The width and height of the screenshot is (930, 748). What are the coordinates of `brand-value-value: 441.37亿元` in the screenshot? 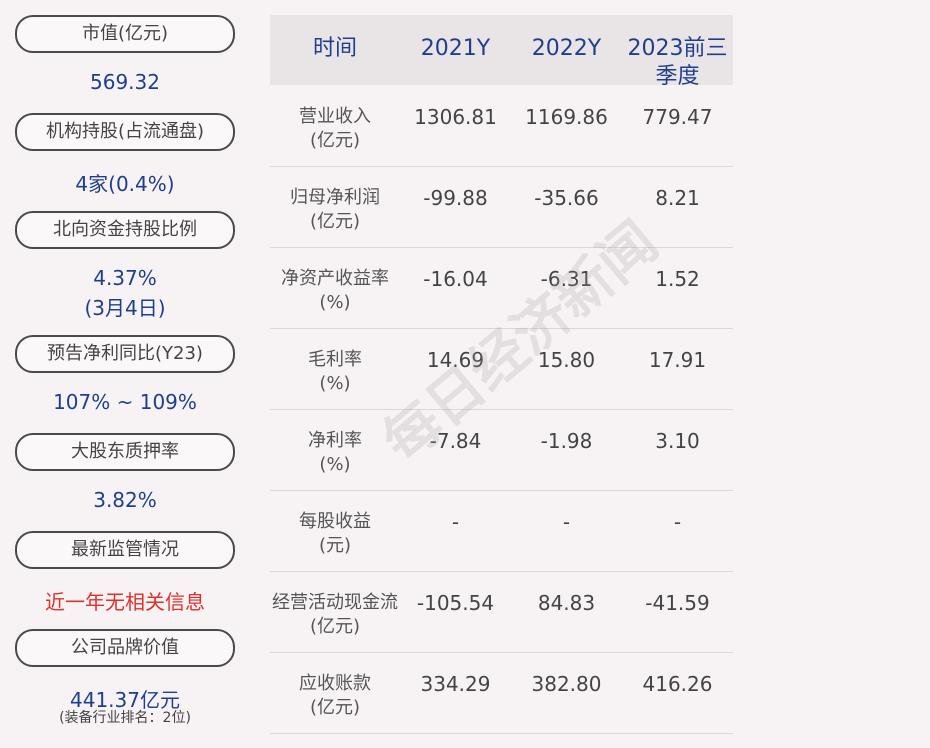 It's located at (125, 700).